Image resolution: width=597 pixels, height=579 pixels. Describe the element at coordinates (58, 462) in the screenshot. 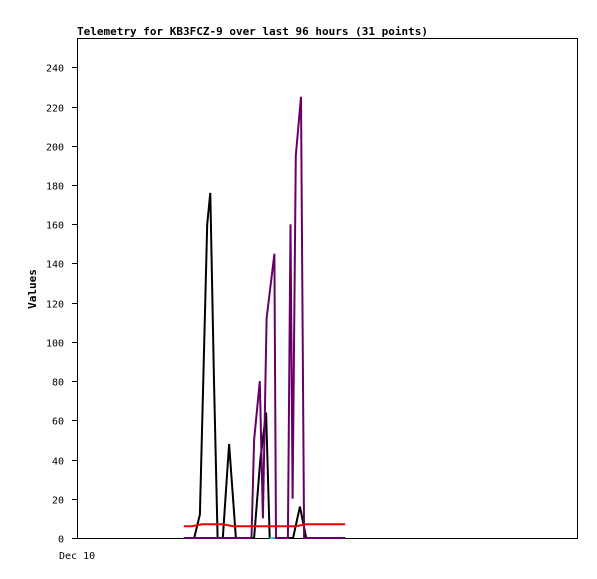

I see `y-tick-label: 40` at that location.